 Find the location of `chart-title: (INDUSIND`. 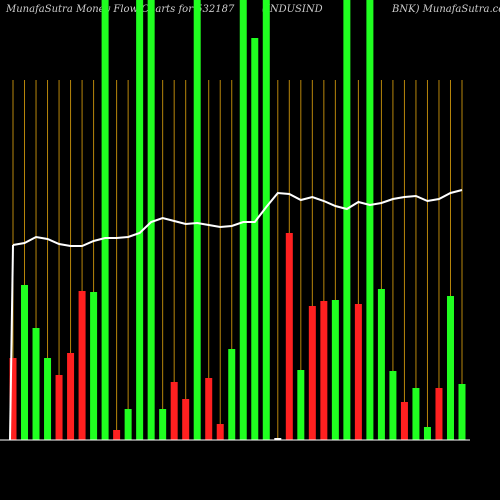

chart-title: (INDUSIND is located at coordinates (292, 9).